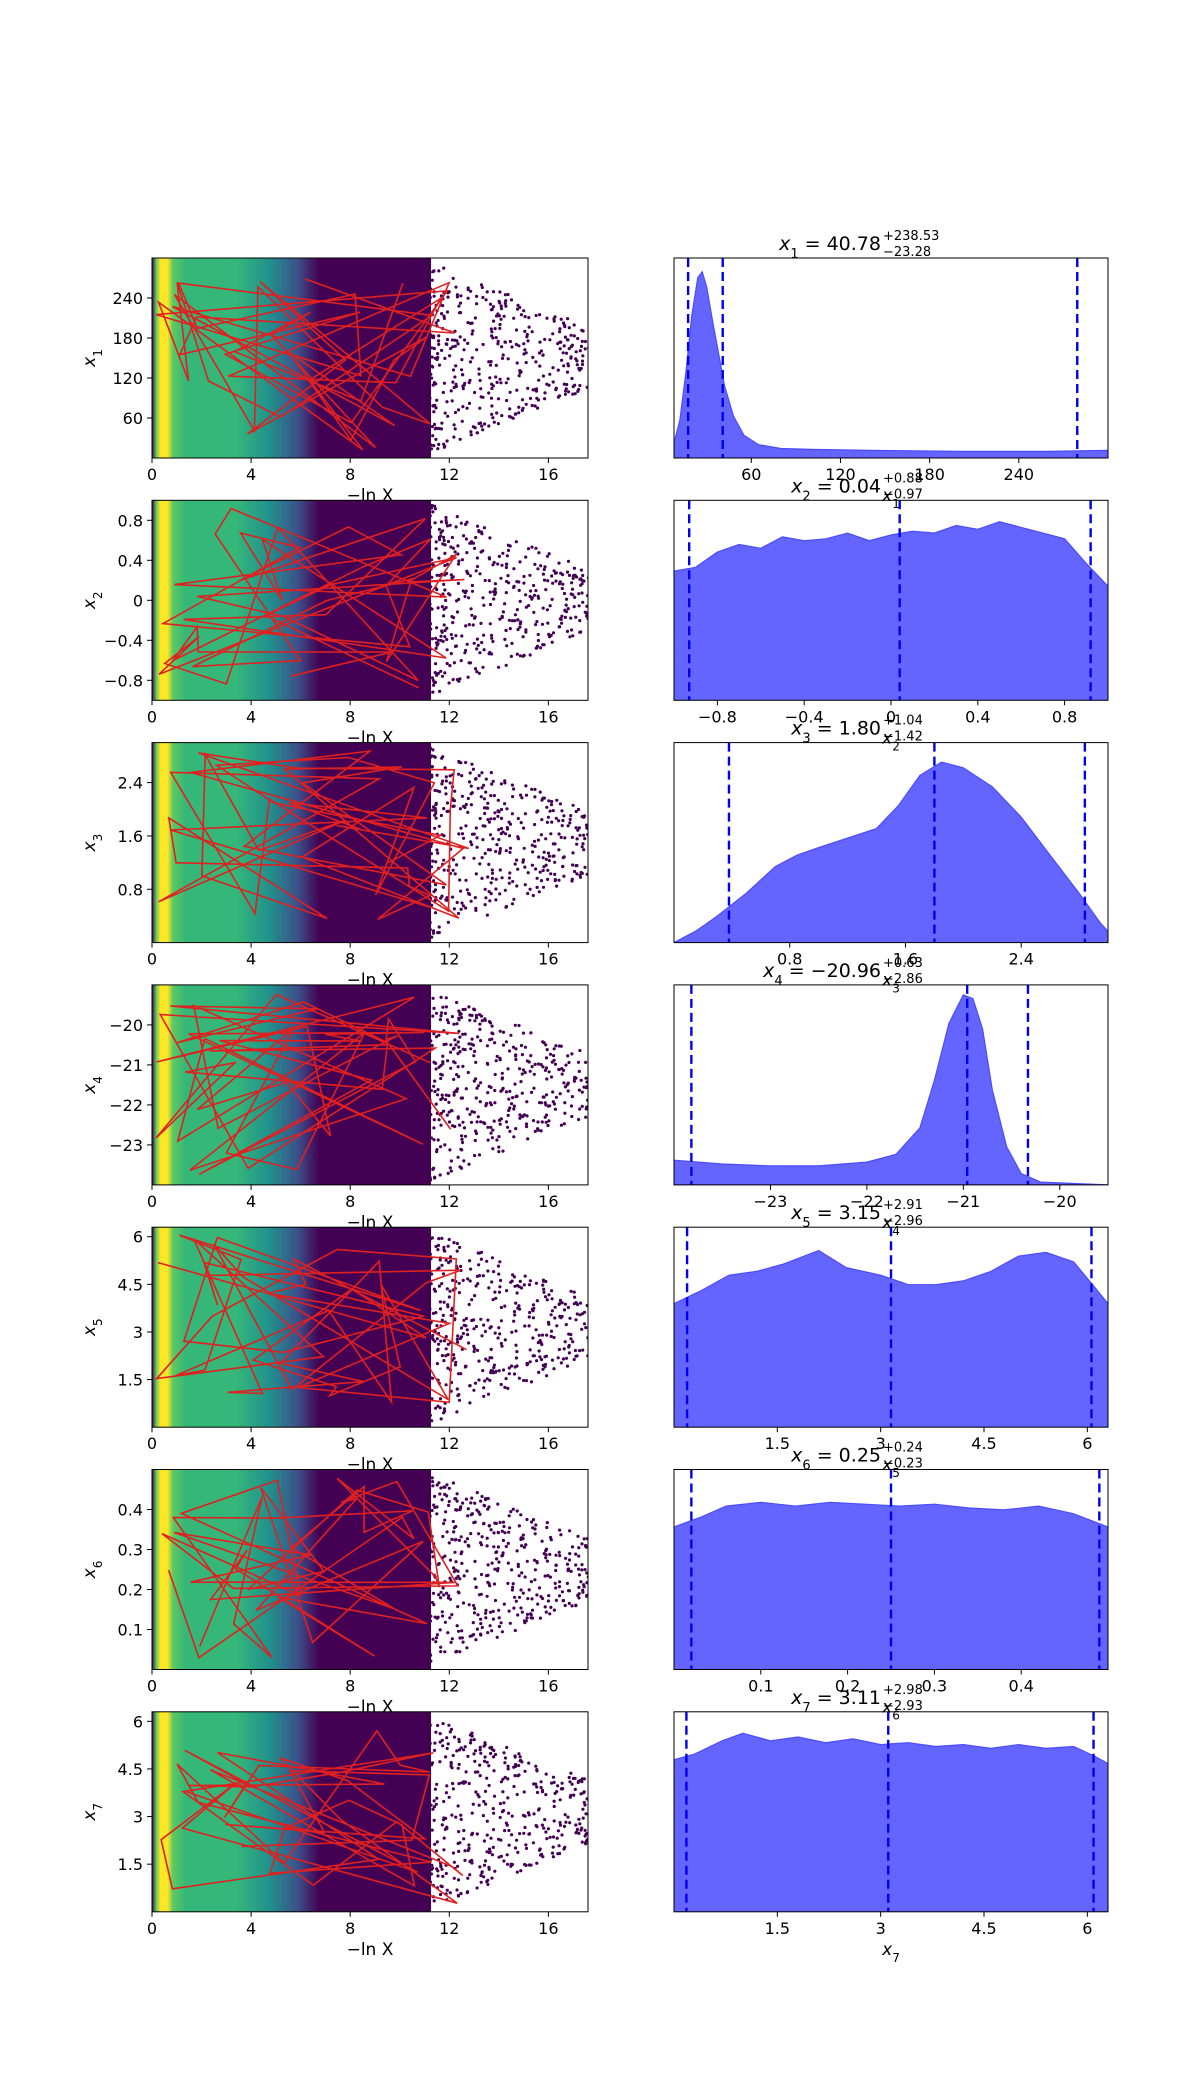 Image resolution: width=1200 pixels, height=2100 pixels. Describe the element at coordinates (903, 721) in the screenshot. I see `title-upper-error: +1.04` at that location.